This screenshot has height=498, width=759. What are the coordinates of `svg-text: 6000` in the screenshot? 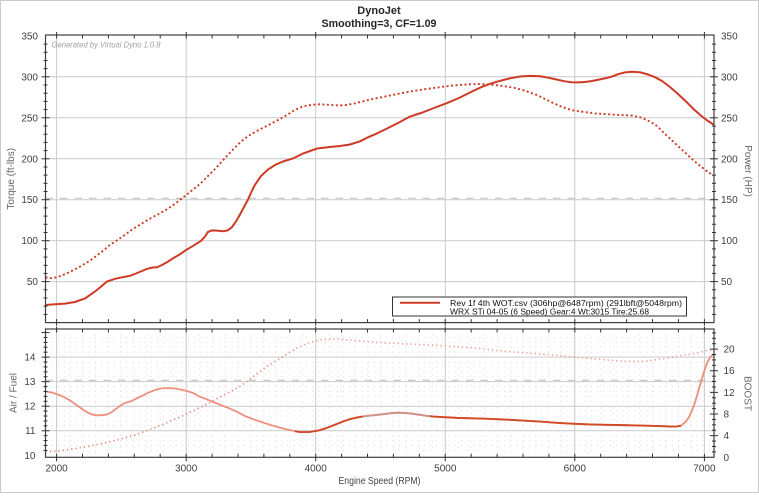 It's located at (575, 469).